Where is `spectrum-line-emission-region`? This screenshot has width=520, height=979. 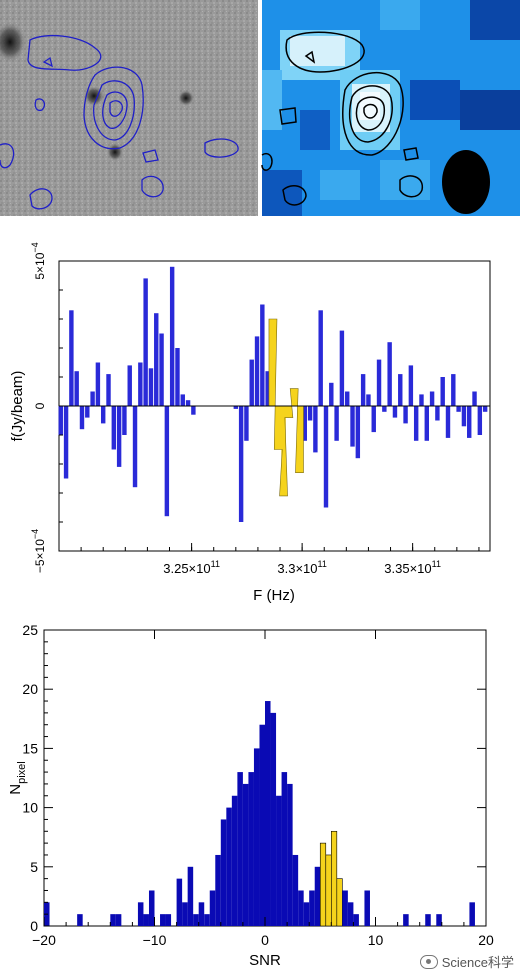 spectrum-line-emission-region is located at coordinates (286, 407).